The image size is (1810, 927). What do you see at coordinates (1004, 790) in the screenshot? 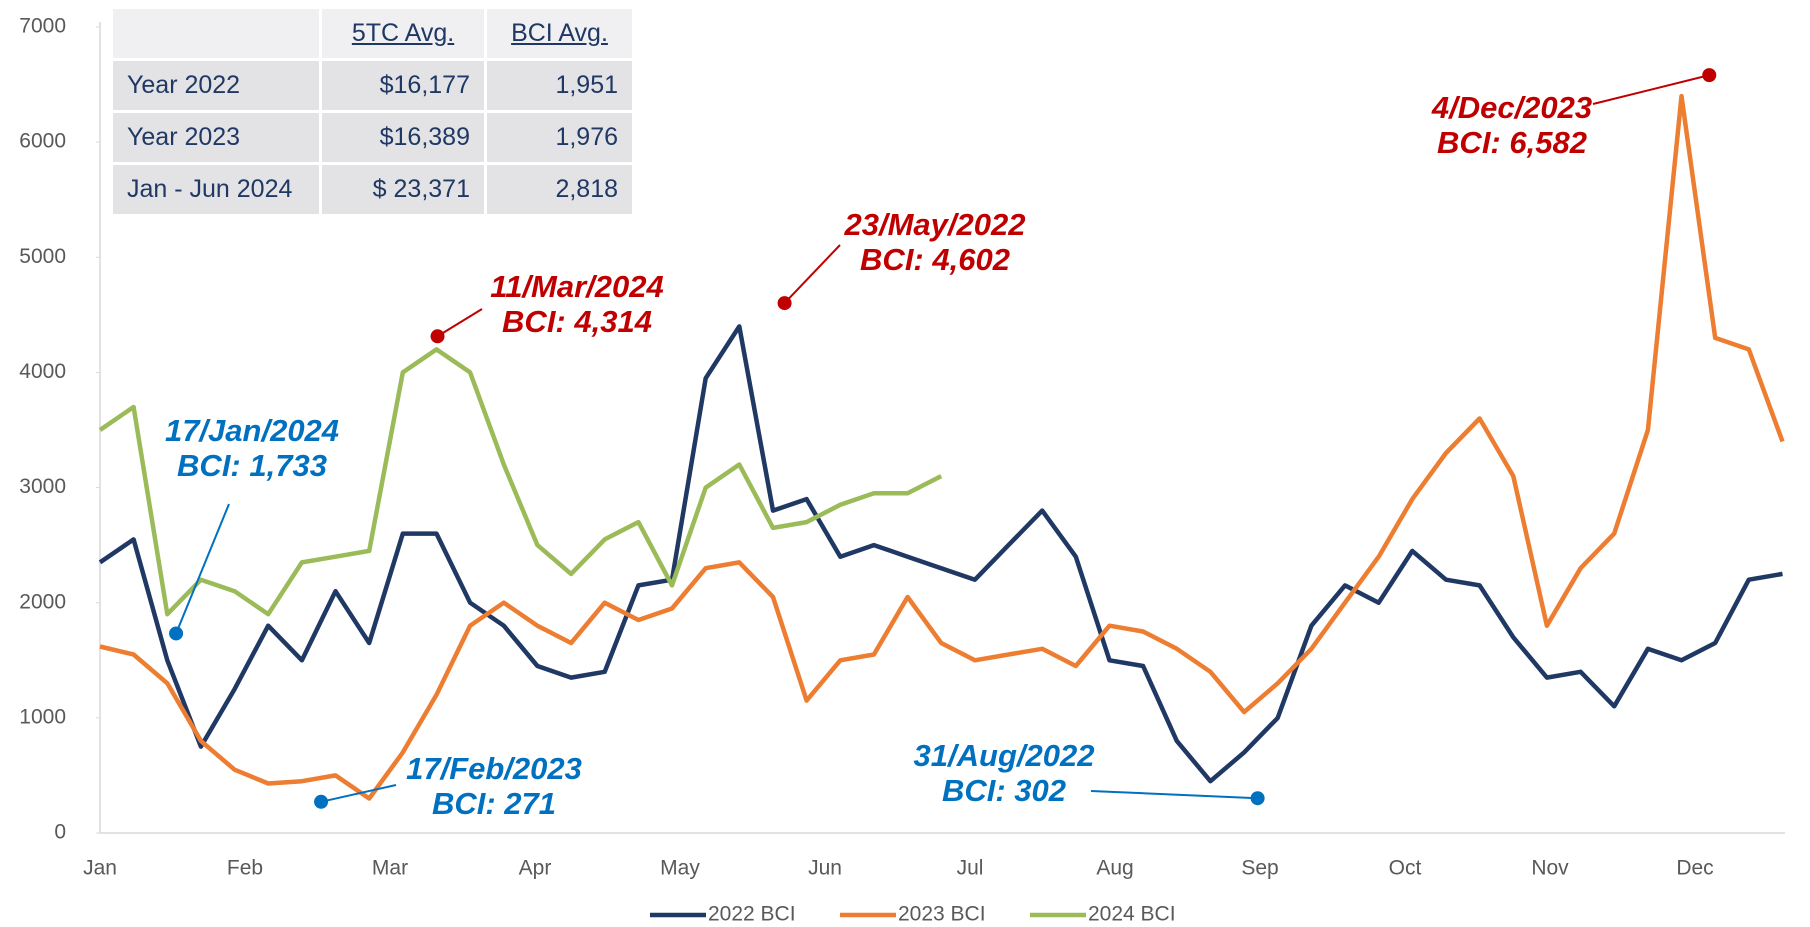
I see `annotation-label: BCI: 302` at bounding box center [1004, 790].